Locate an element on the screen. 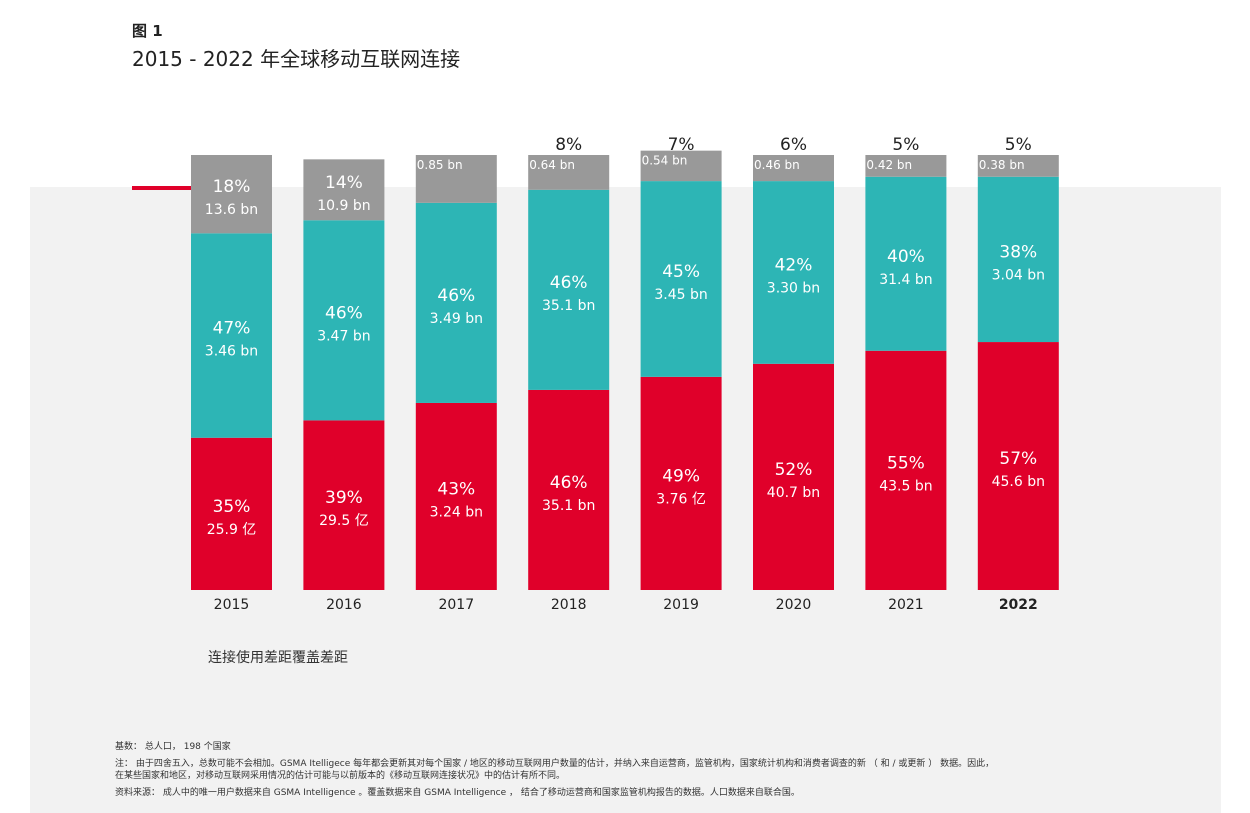 This screenshot has width=1250, height=813. x-tick-label-2017: 2017 is located at coordinates (456, 605).